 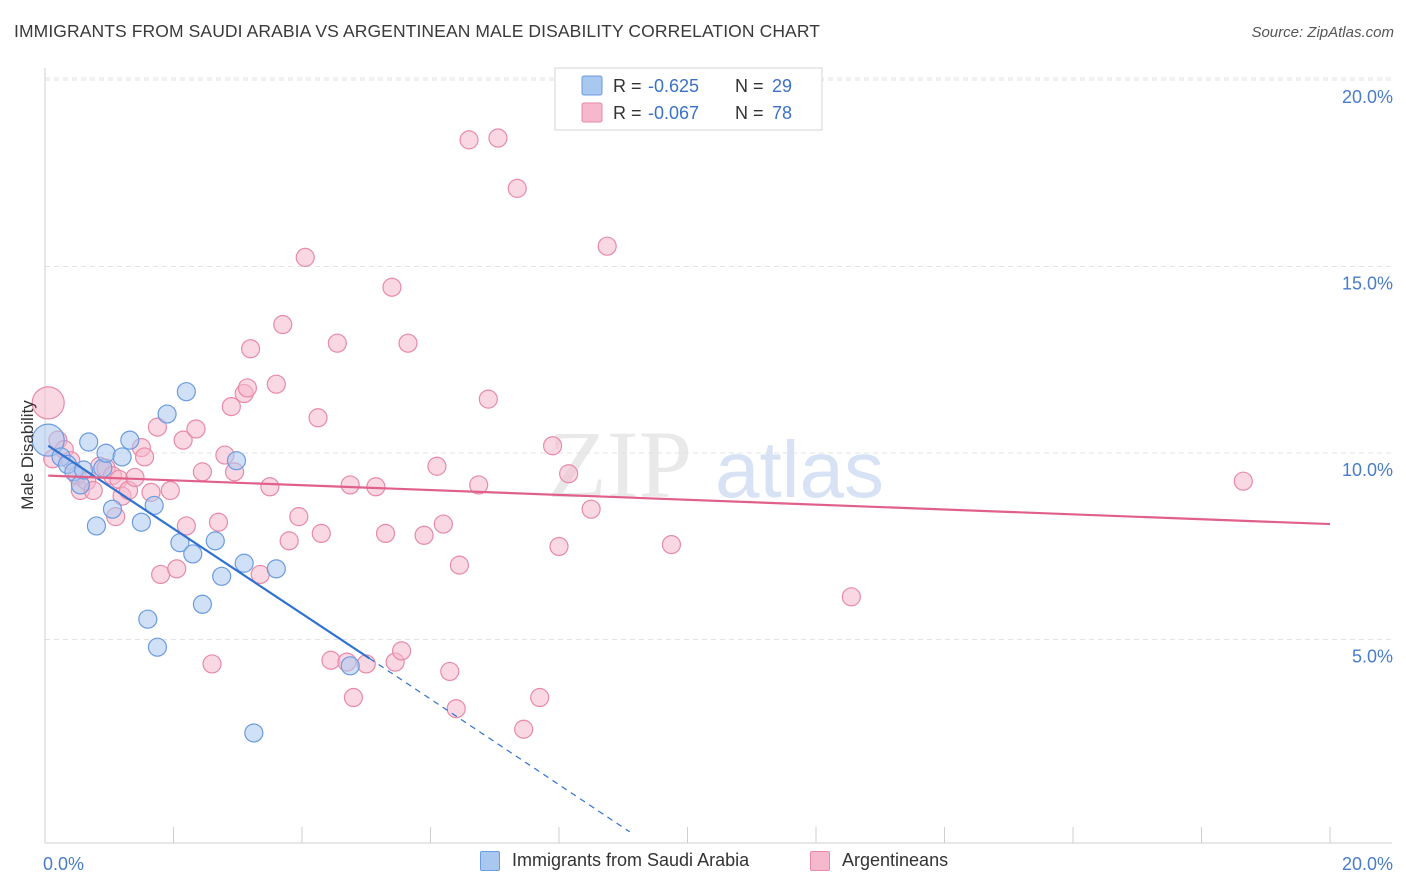 I want to click on argentineans-trend-line, so click(x=689, y=500).